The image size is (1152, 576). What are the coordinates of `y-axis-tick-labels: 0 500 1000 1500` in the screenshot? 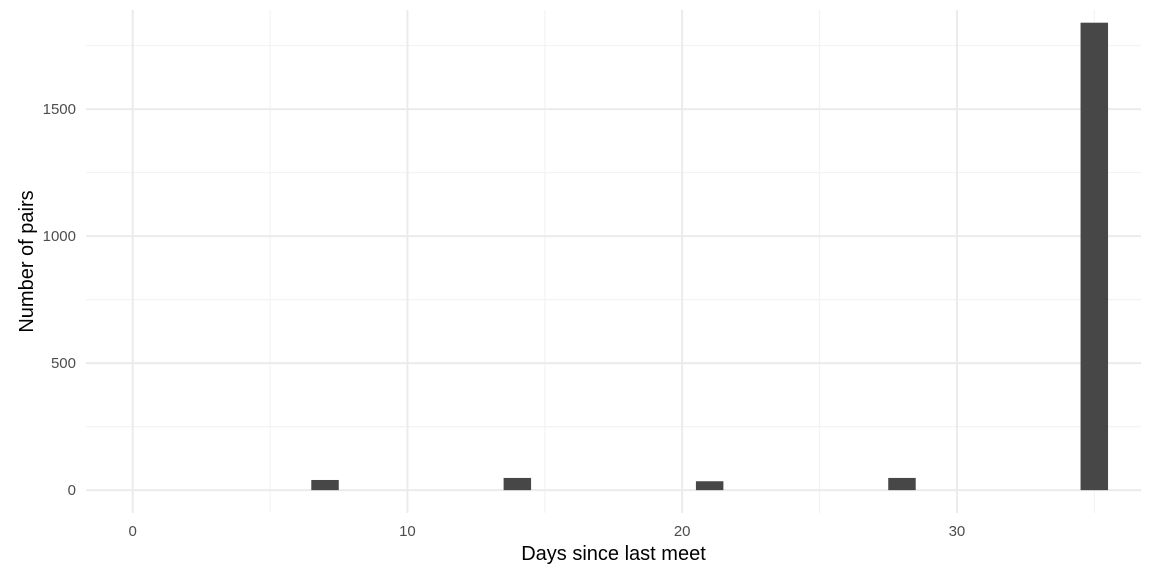 It's located at (59, 300).